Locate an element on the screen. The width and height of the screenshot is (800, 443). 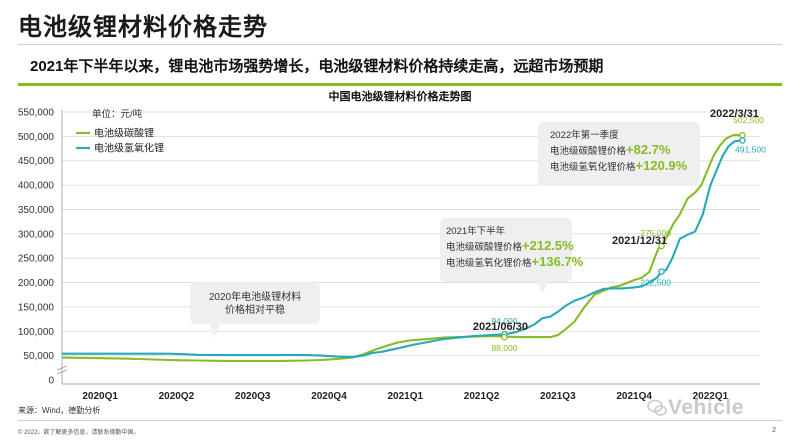
x-tick-label: 2020Q3 is located at coordinates (253, 396).